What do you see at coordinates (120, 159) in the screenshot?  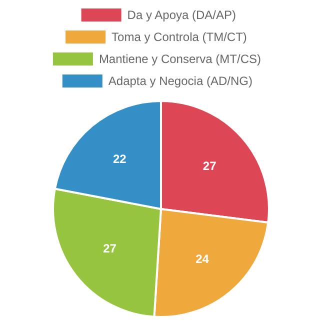 I see `data-label: 22` at bounding box center [120, 159].